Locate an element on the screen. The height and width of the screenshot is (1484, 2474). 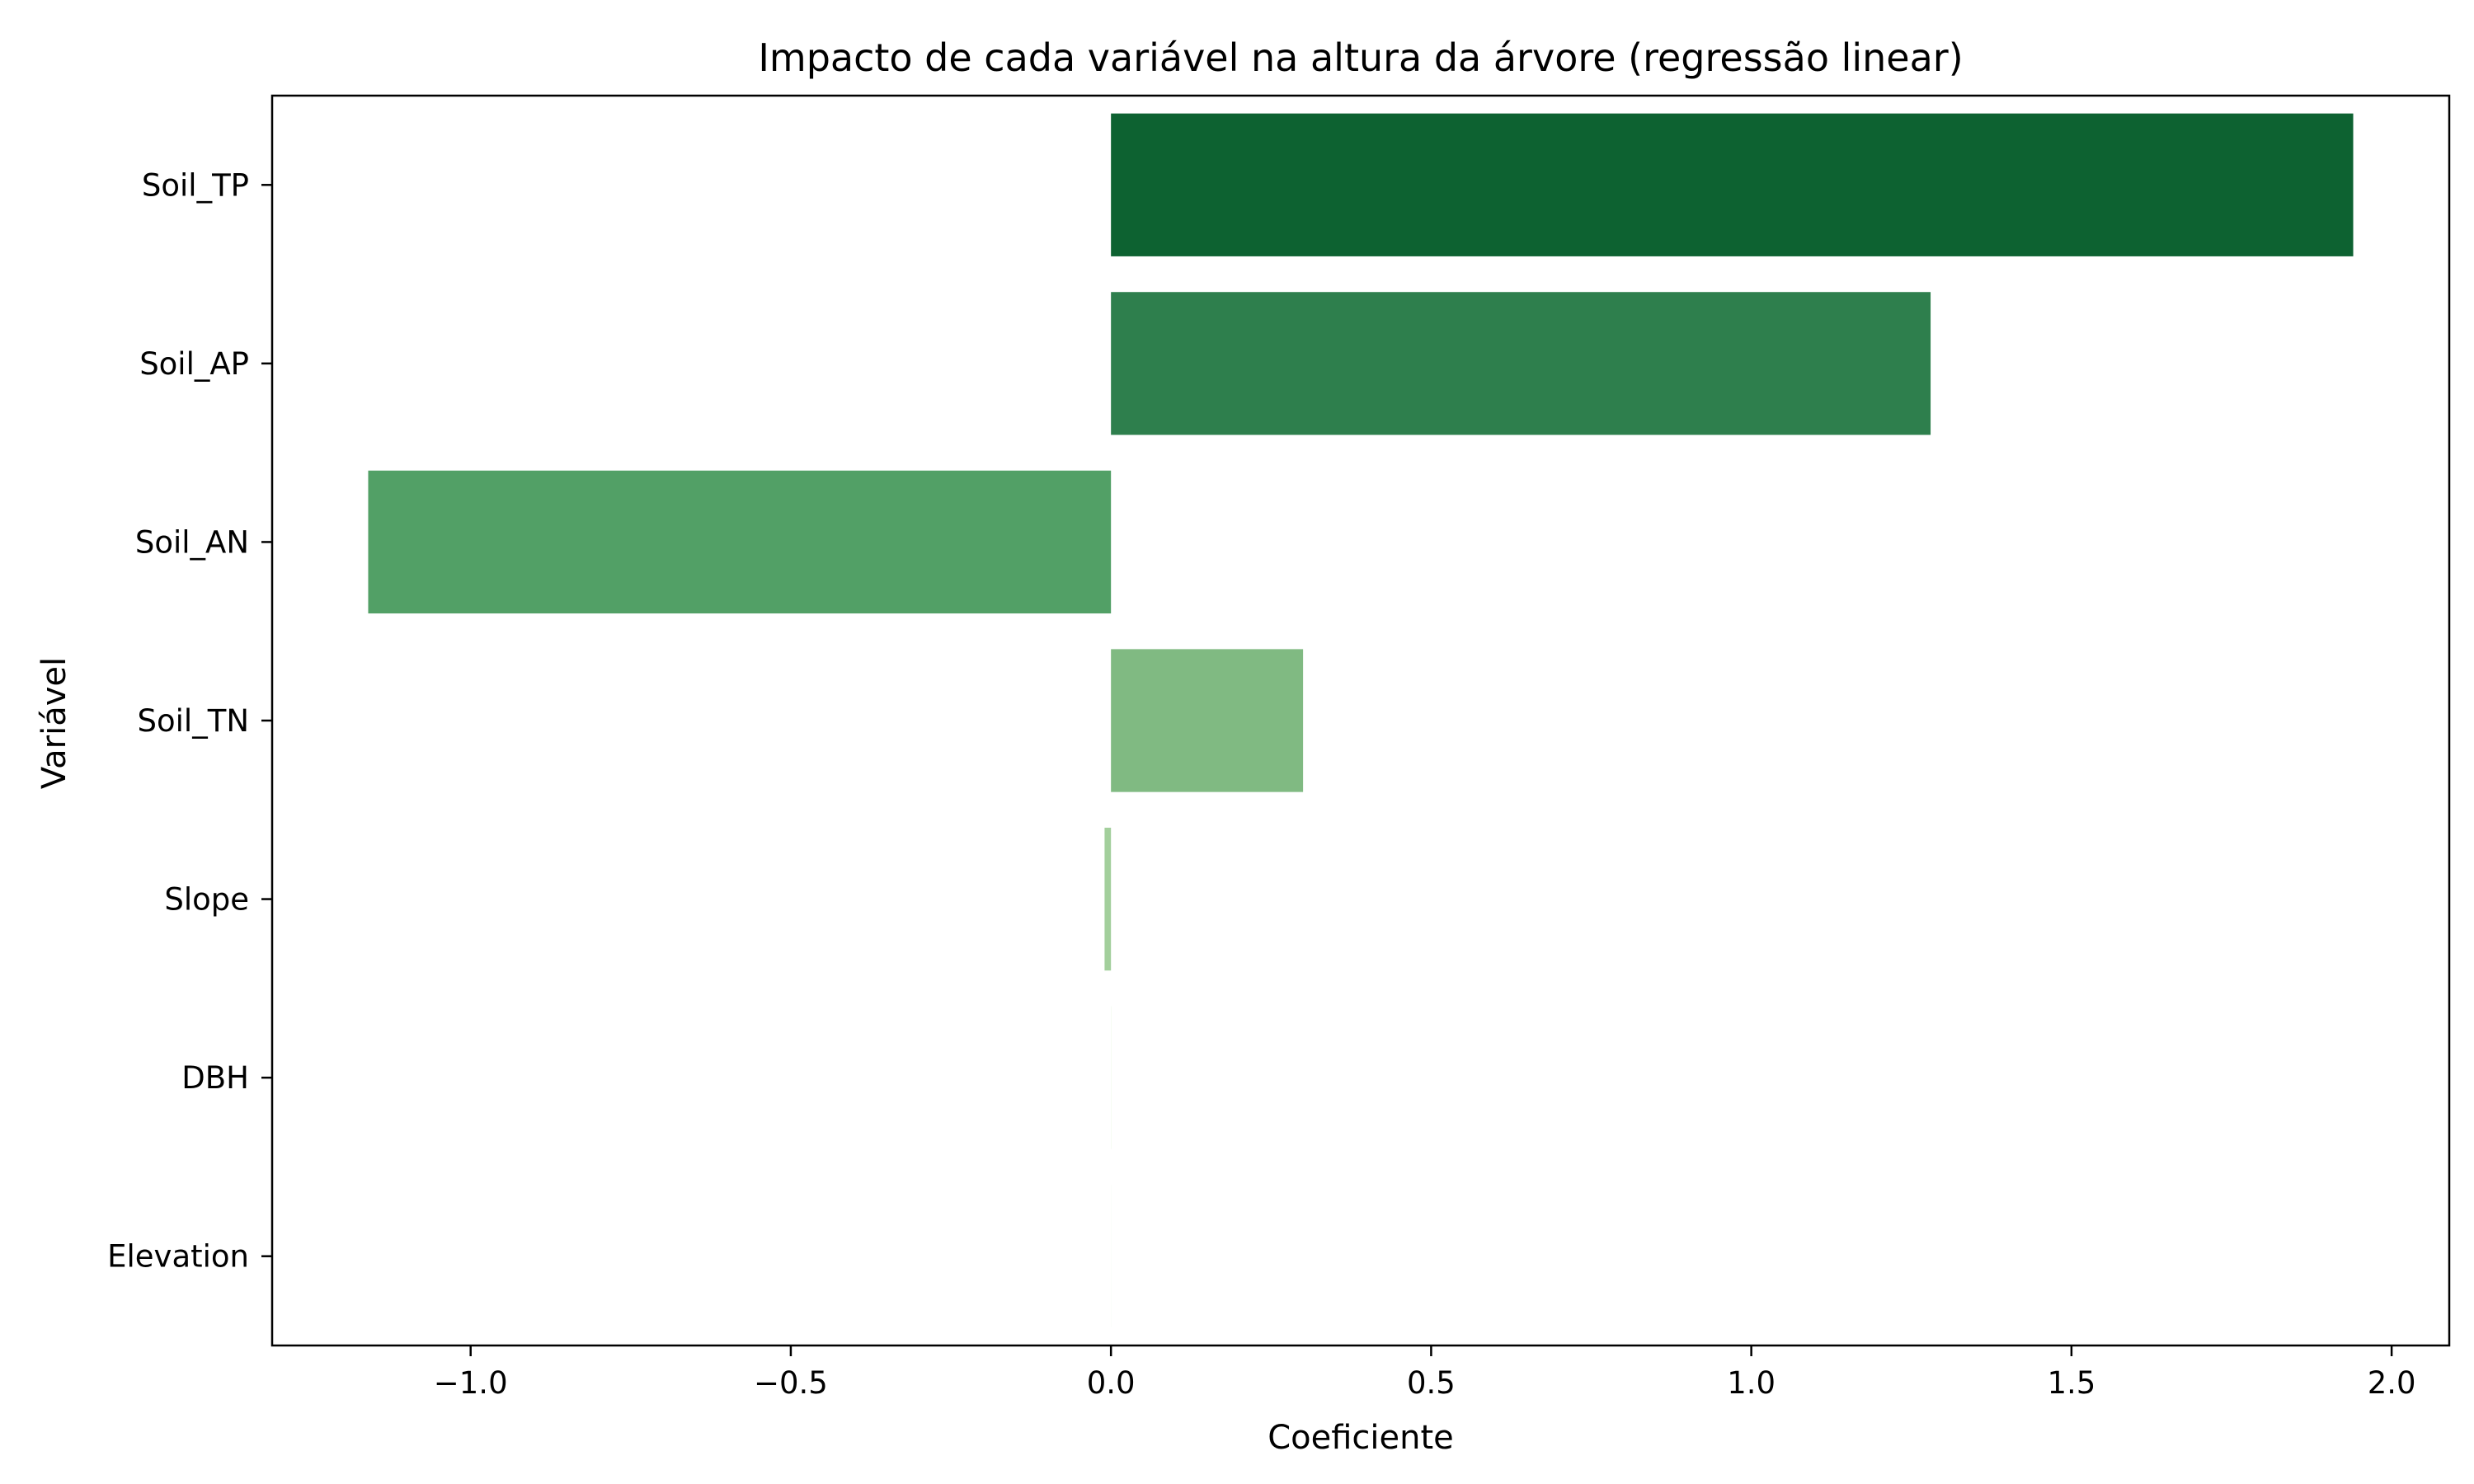
bar-elevation is located at coordinates (1111, 1256).